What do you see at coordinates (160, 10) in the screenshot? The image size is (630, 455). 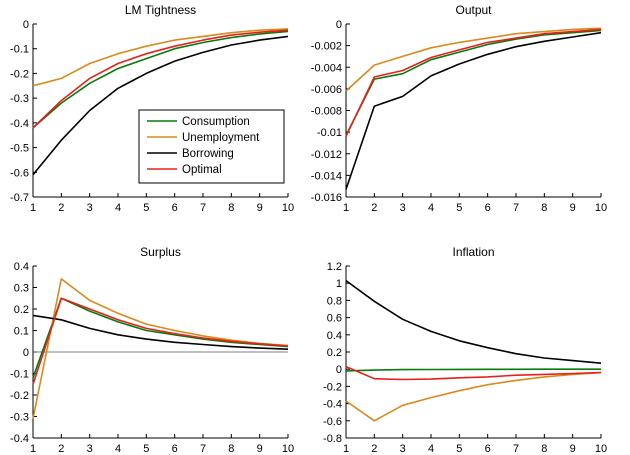 I see `chart-title: LM Tightness` at bounding box center [160, 10].